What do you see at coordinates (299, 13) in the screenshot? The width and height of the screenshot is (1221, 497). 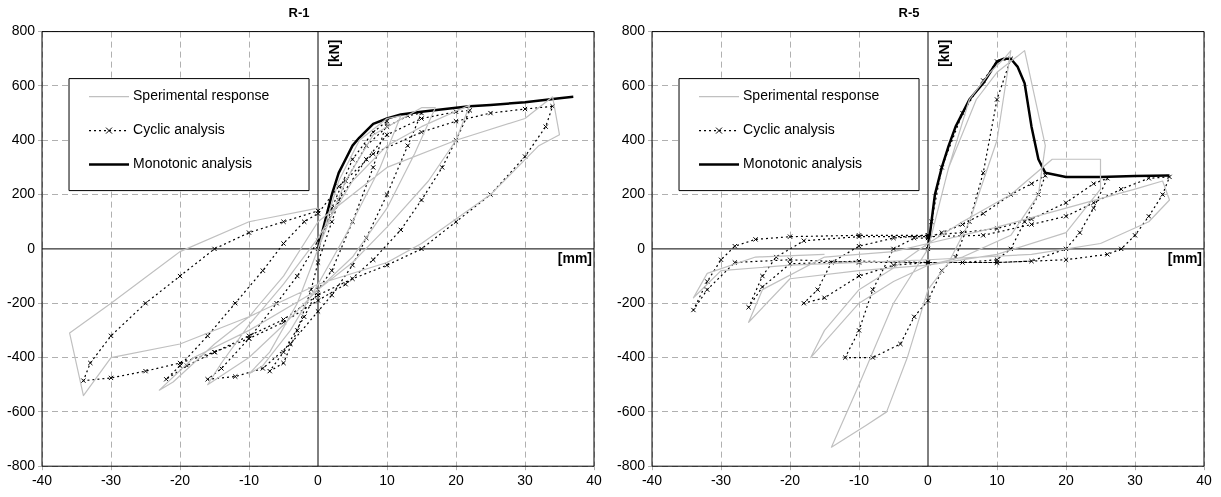 I see `chart-title: R-1` at bounding box center [299, 13].